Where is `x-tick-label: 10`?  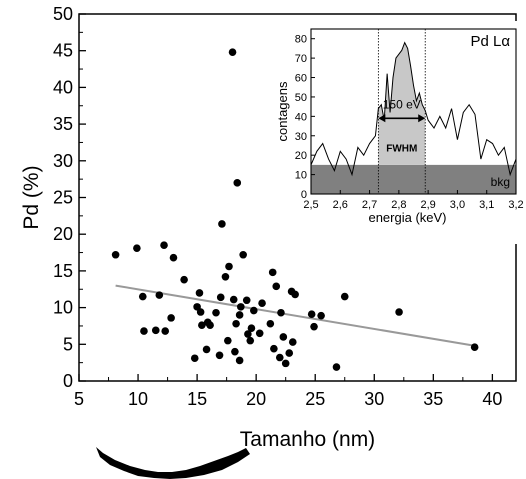 x-tick-label: 10 is located at coordinates (138, 399).